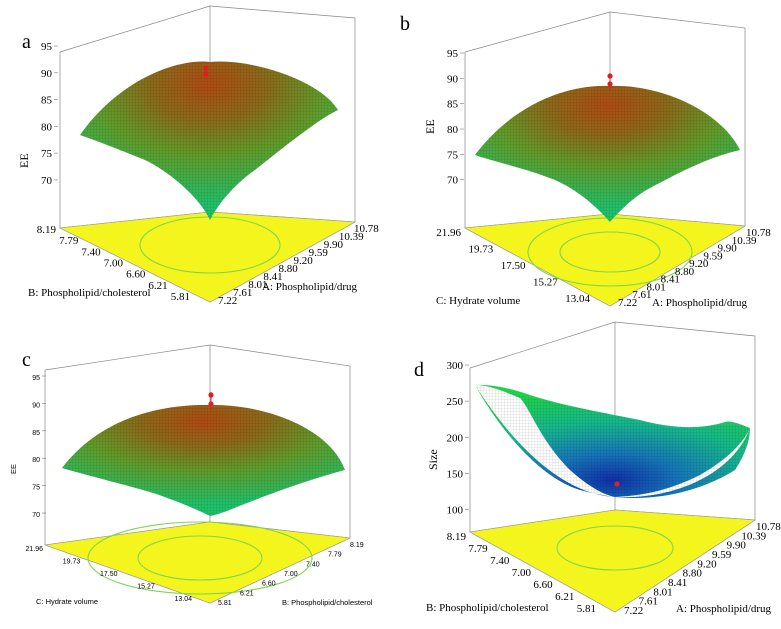 The width and height of the screenshot is (781, 629). What do you see at coordinates (455, 117) in the screenshot?
I see `panel-b-z-ticks: 95 90 85 80 75 70` at bounding box center [455, 117].